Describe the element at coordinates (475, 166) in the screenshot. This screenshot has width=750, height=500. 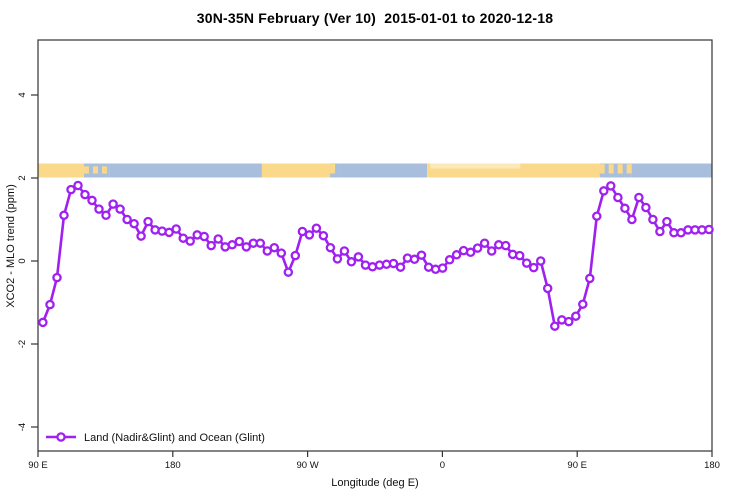
I see `band-land-light-overlay` at that location.